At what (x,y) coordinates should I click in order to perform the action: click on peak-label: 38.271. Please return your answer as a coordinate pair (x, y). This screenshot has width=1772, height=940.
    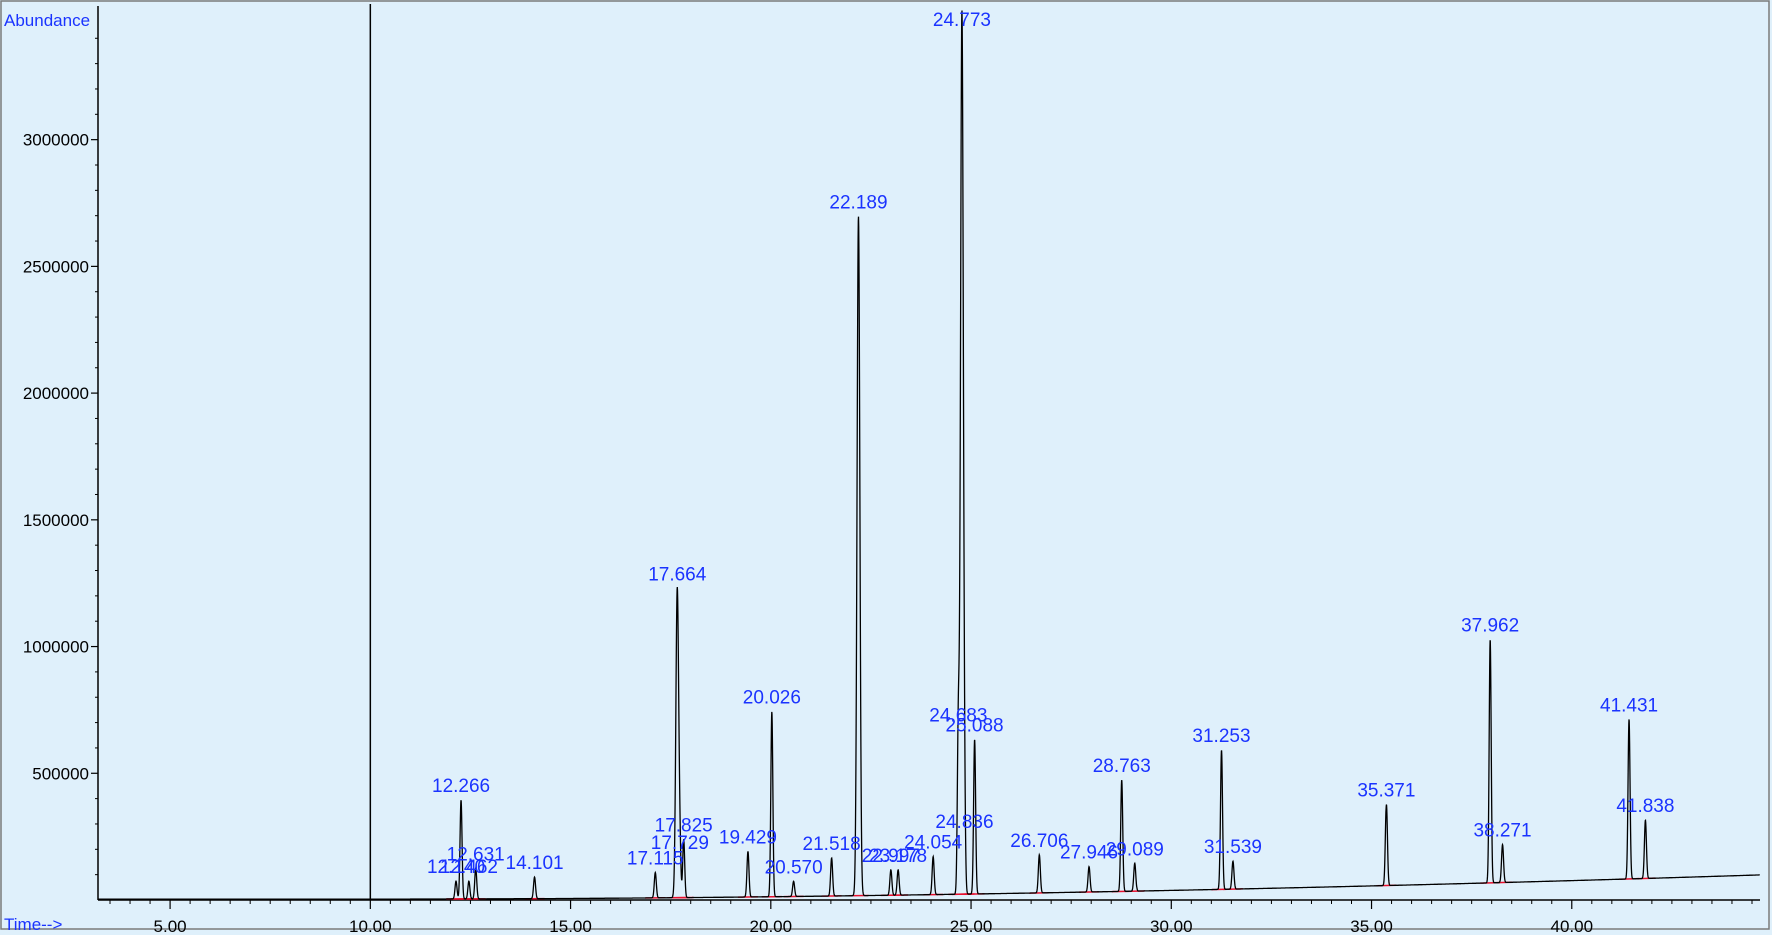
    Looking at the image, I should click on (1502, 831).